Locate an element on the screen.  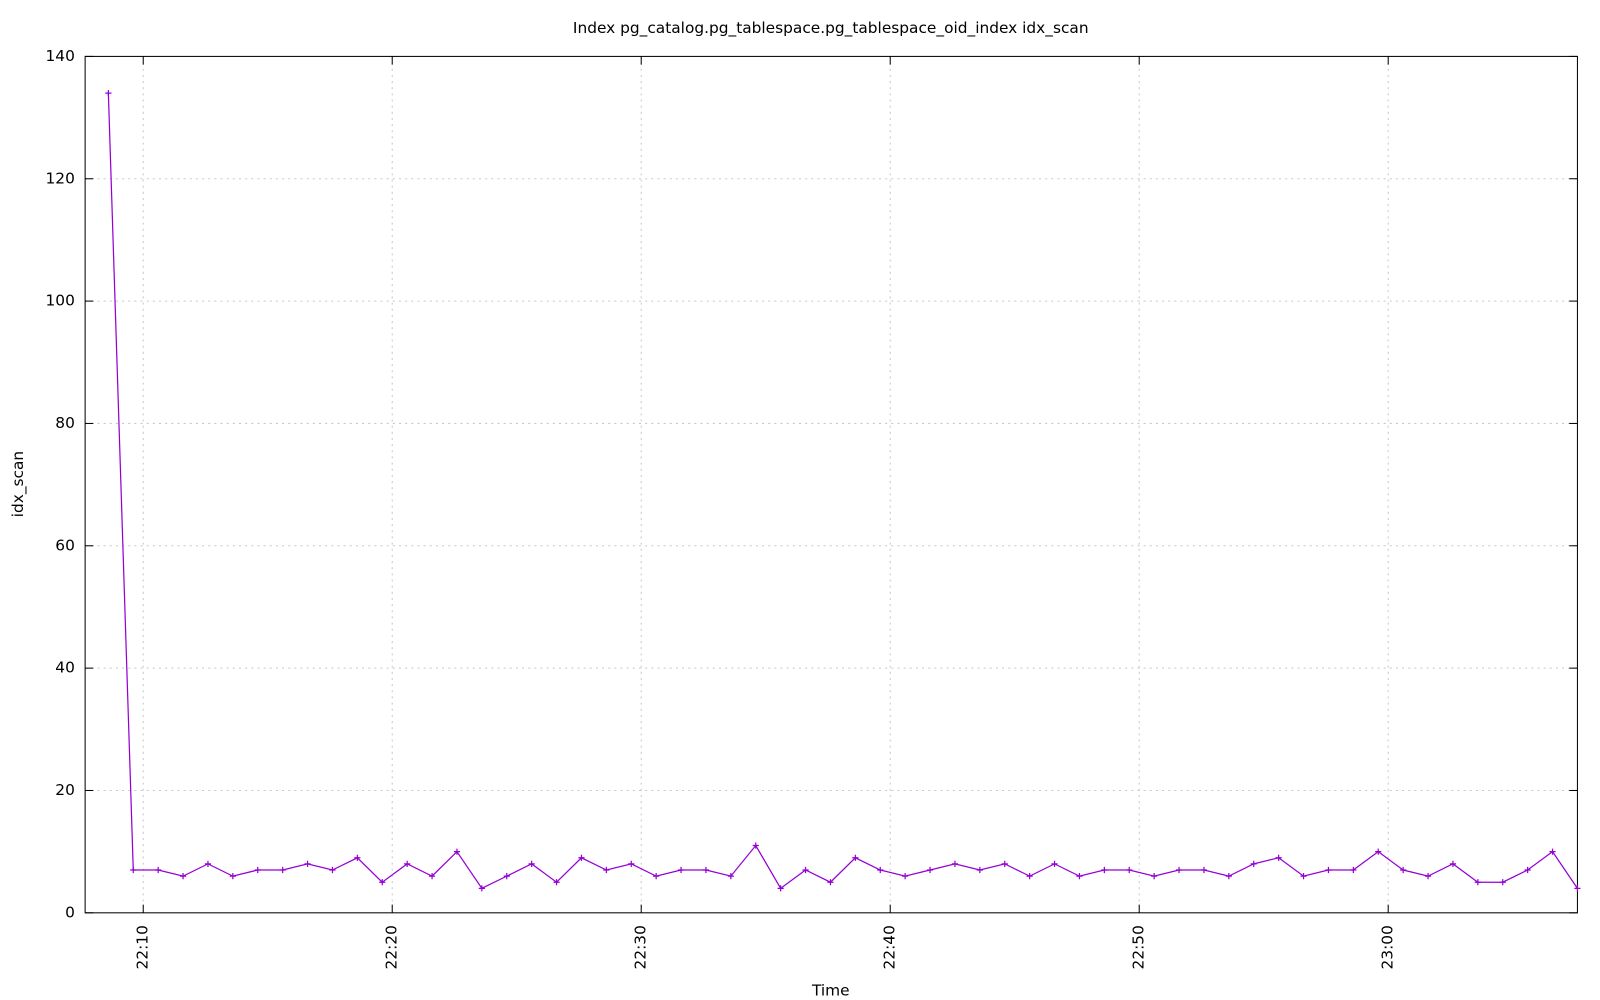
y-tick-label: 20 is located at coordinates (65, 790).